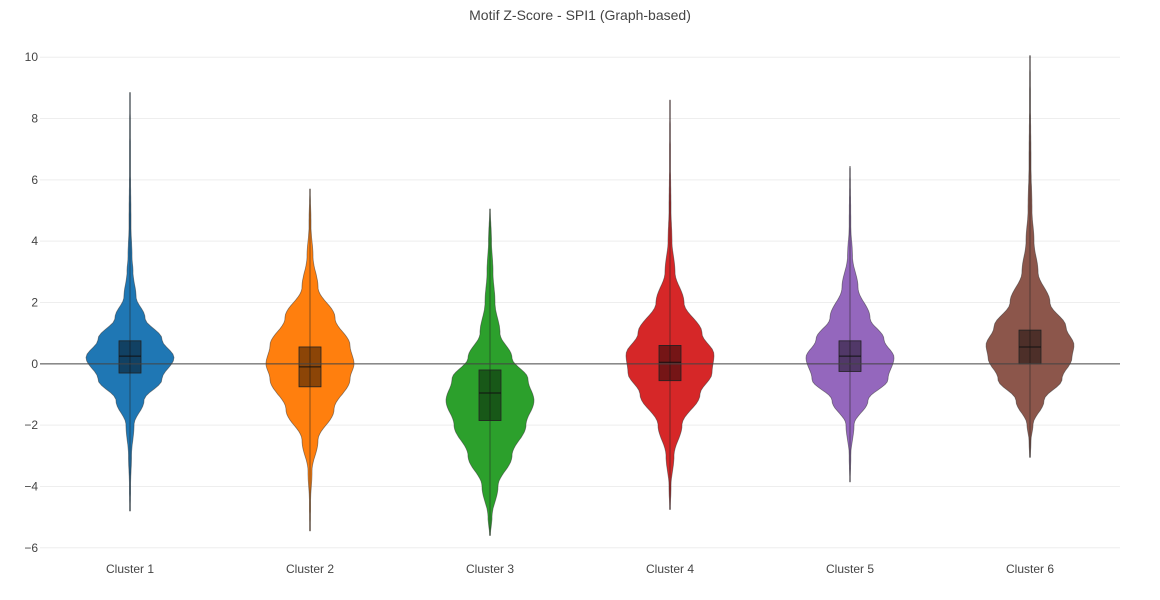 The image size is (1160, 600). What do you see at coordinates (34, 119) in the screenshot?
I see `y-tick-label: 8` at bounding box center [34, 119].